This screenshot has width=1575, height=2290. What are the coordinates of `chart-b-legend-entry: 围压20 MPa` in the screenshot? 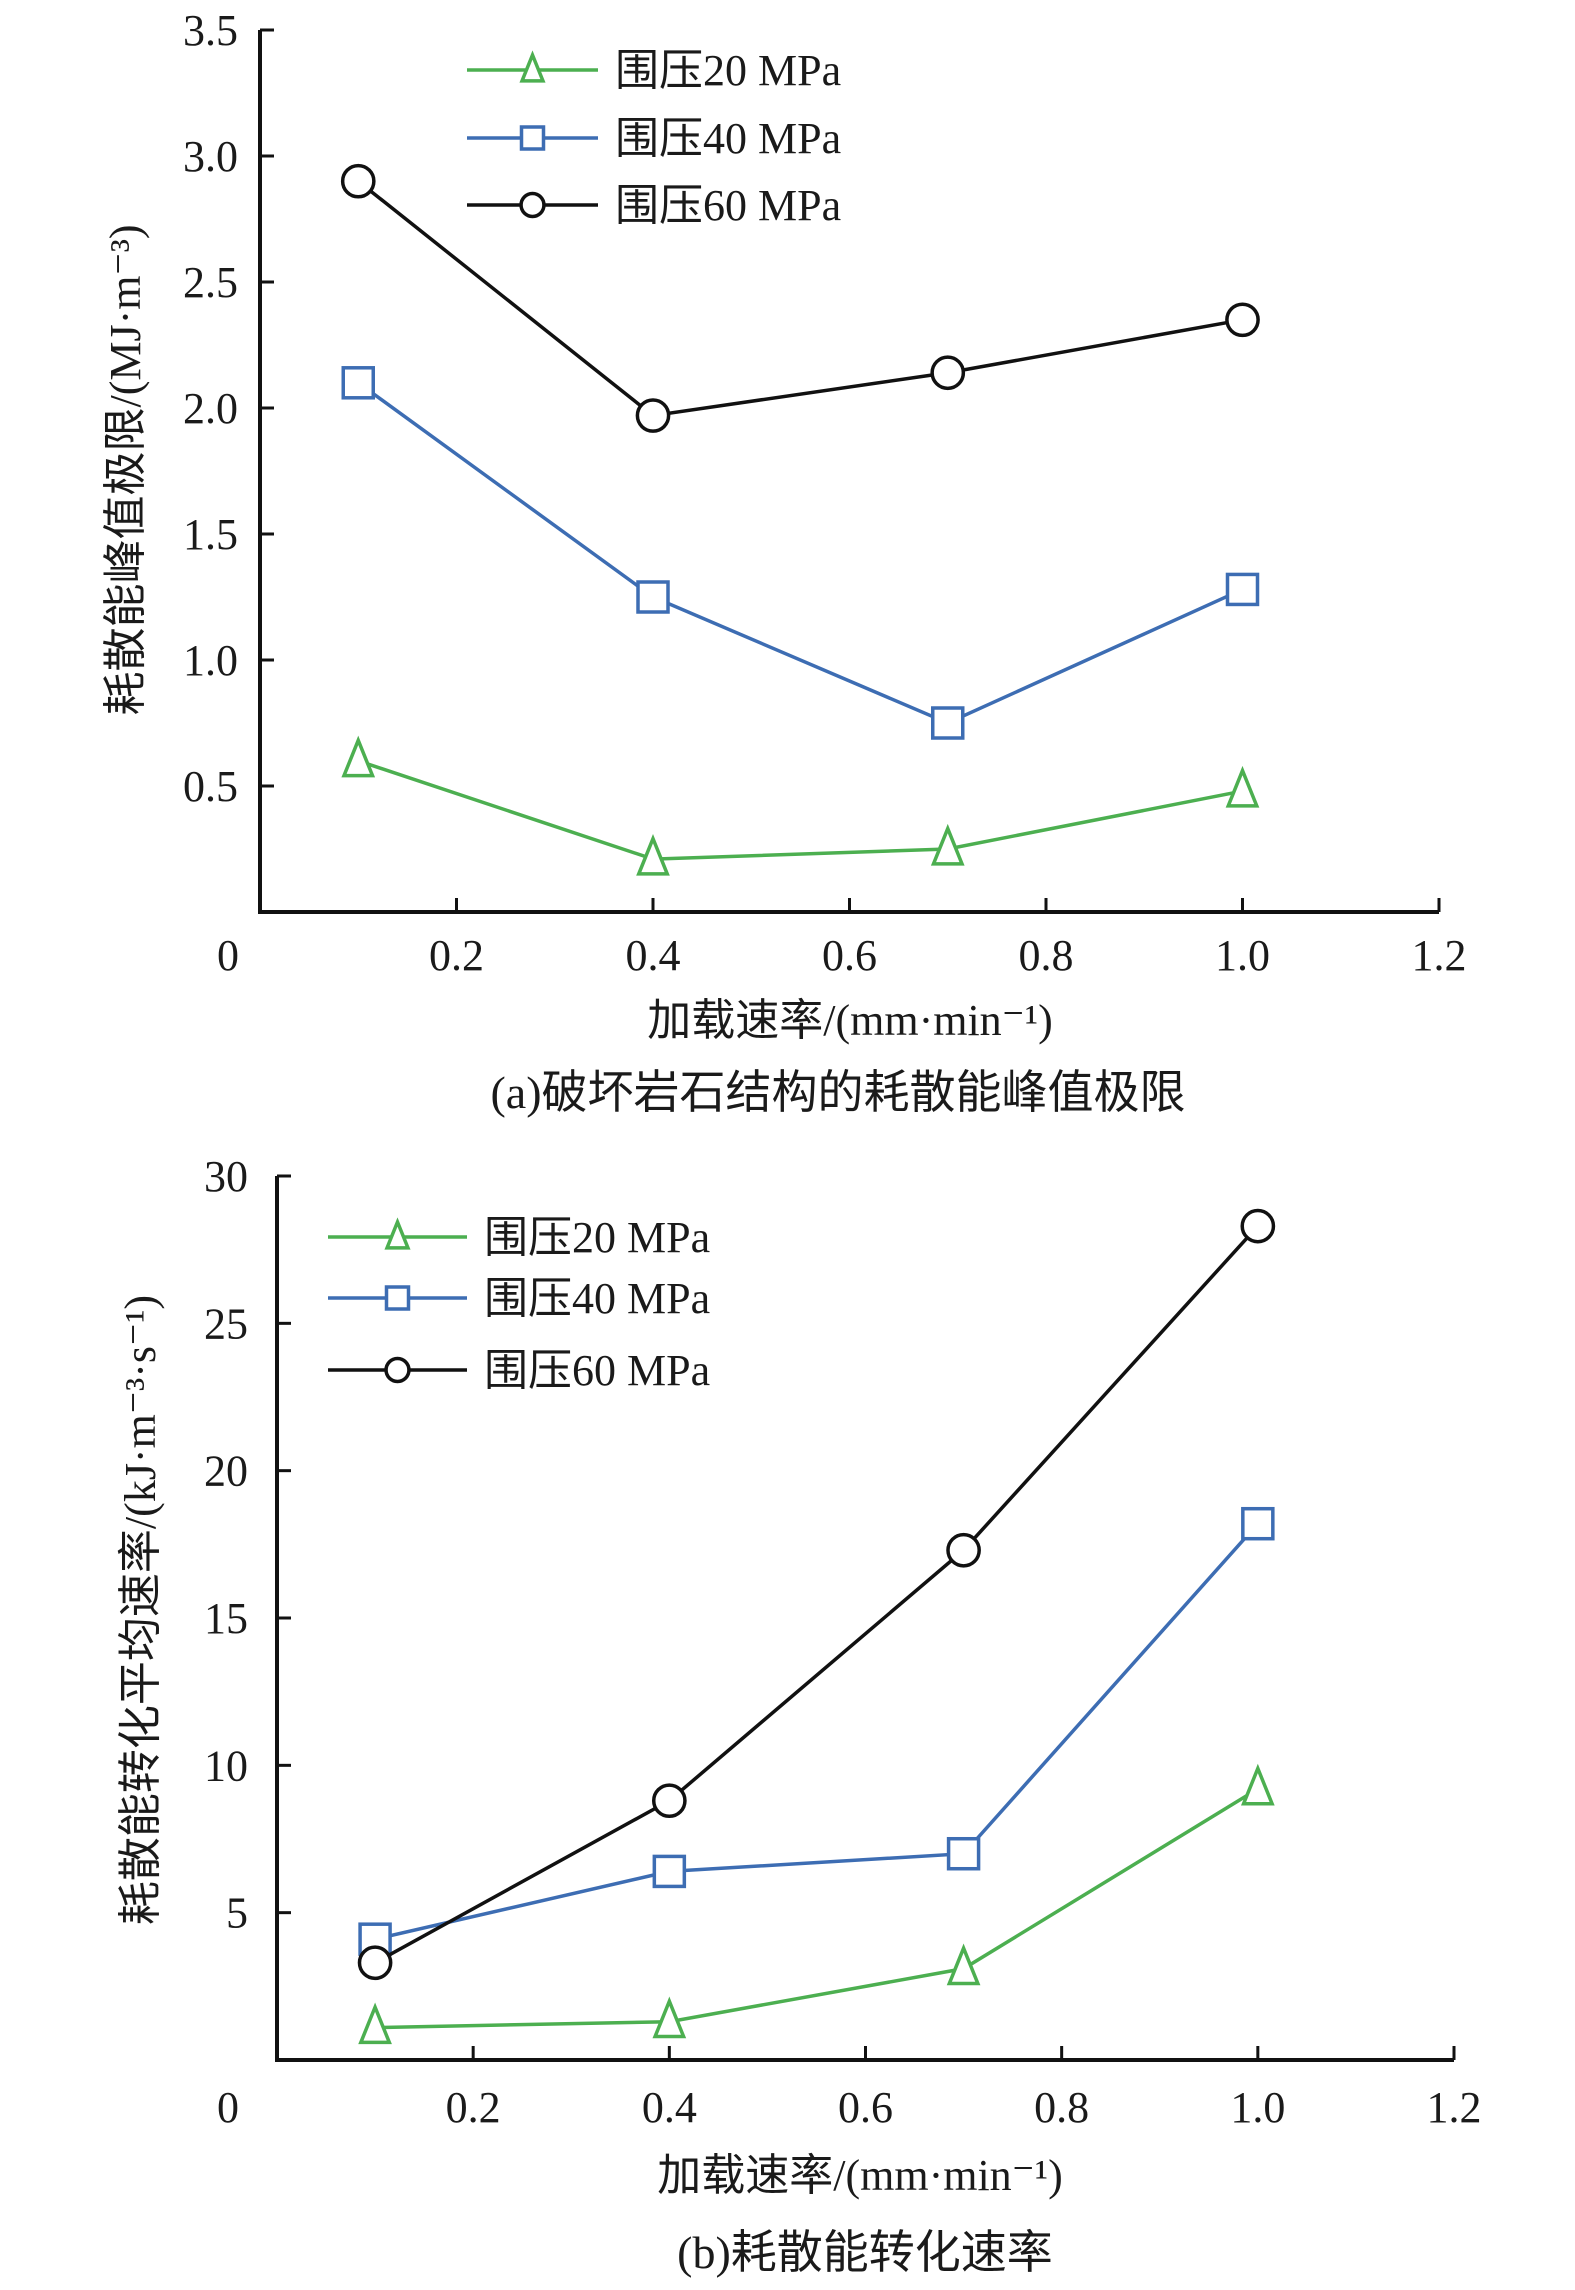 It's located at (519, 1237).